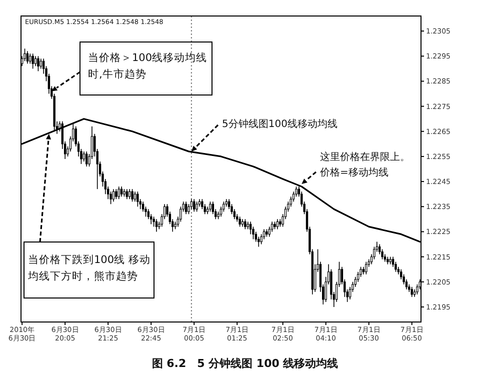 This screenshot has width=490, height=378. I want to click on annotation: 这里价格在界限上。价格=移动均线, so click(364, 164).